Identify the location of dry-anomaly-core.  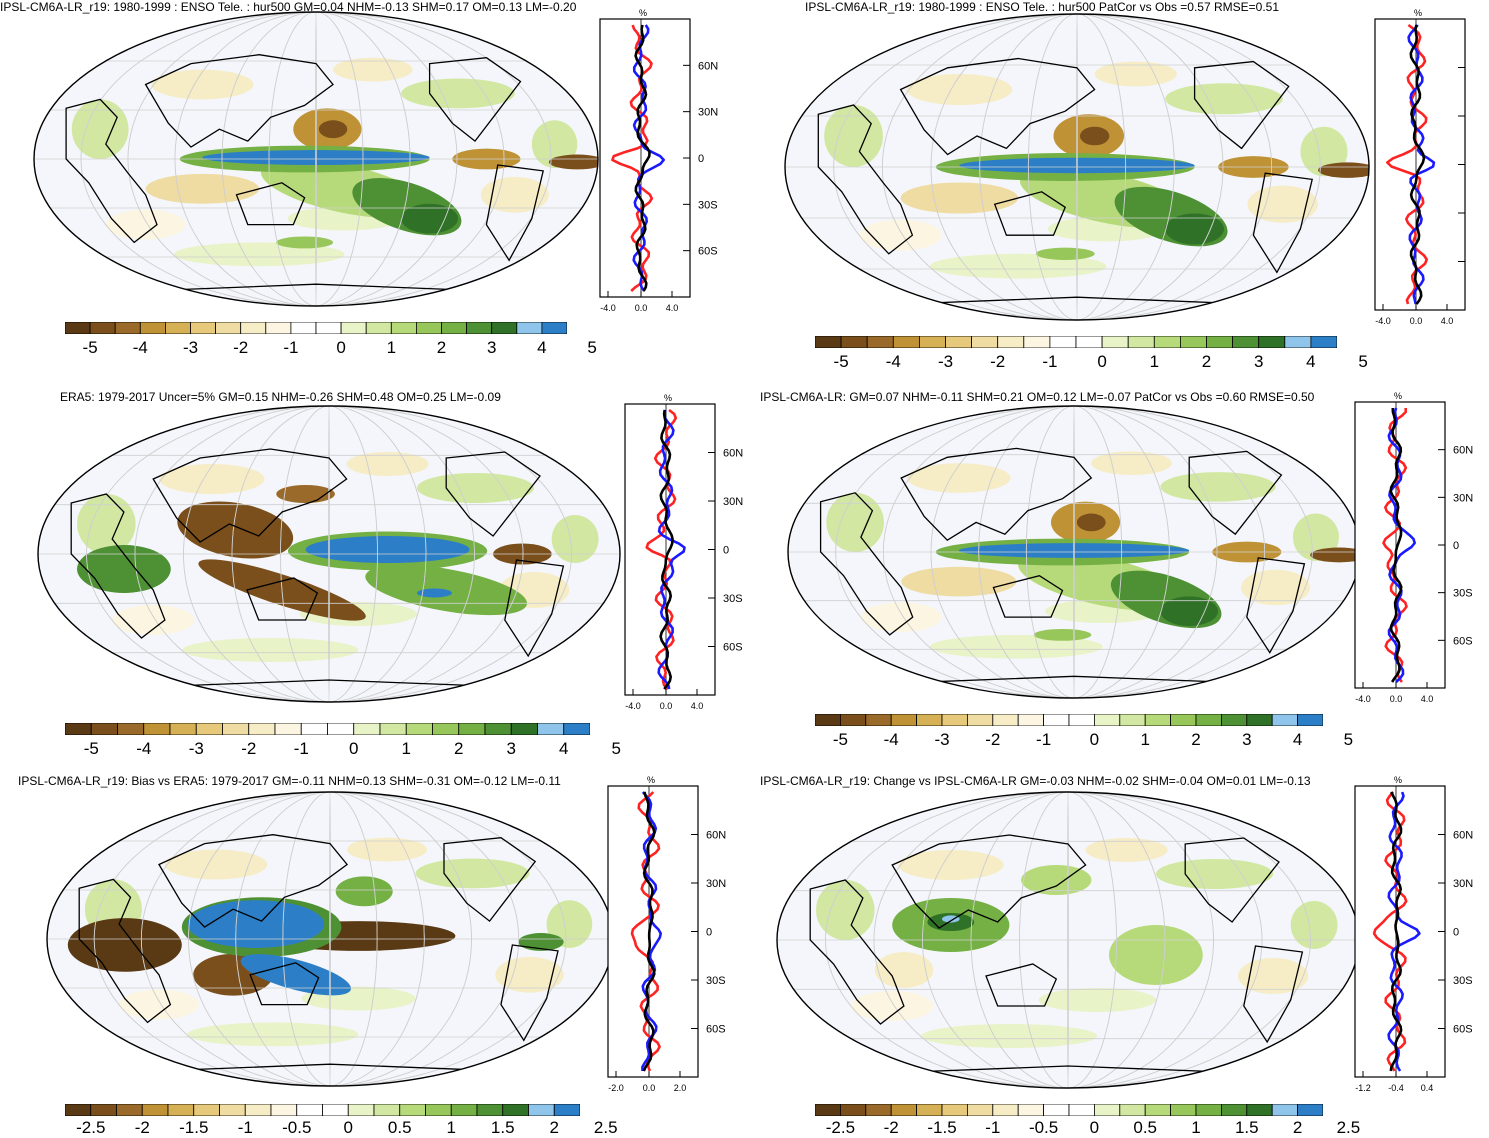
(1094, 136).